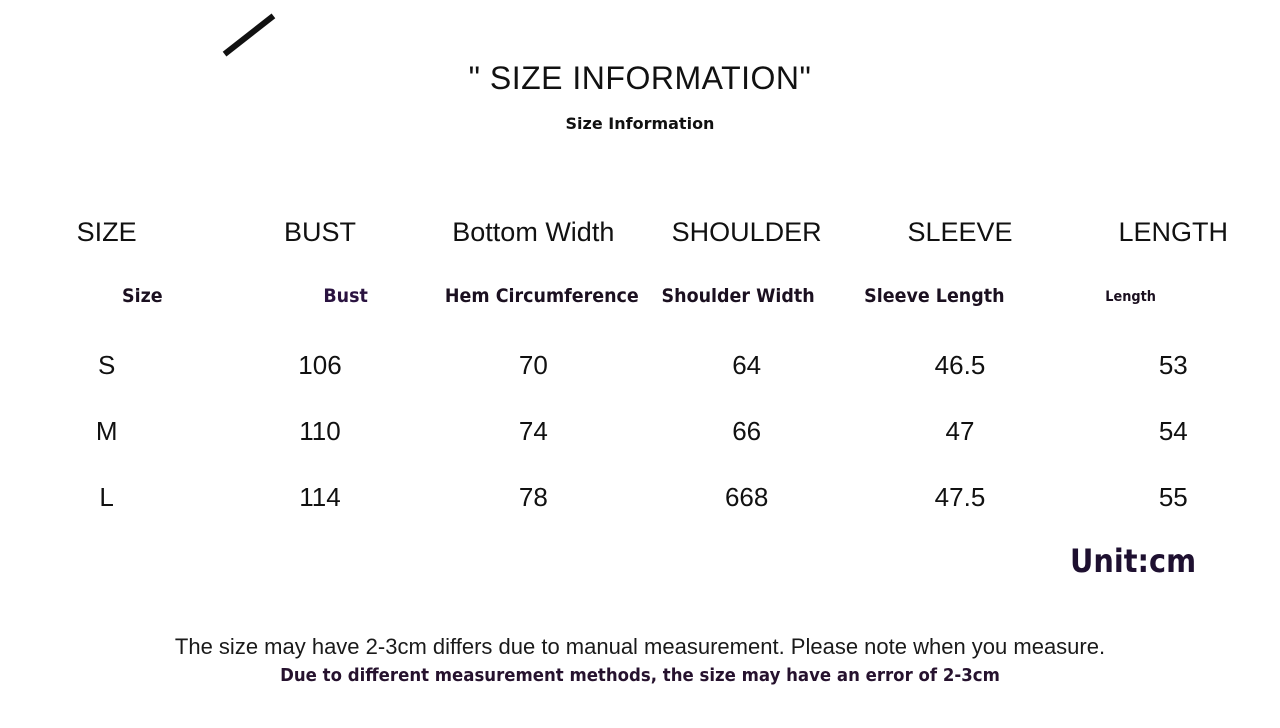 This screenshot has height=728, width=1280. Describe the element at coordinates (533, 431) in the screenshot. I see `cell: 74` at that location.